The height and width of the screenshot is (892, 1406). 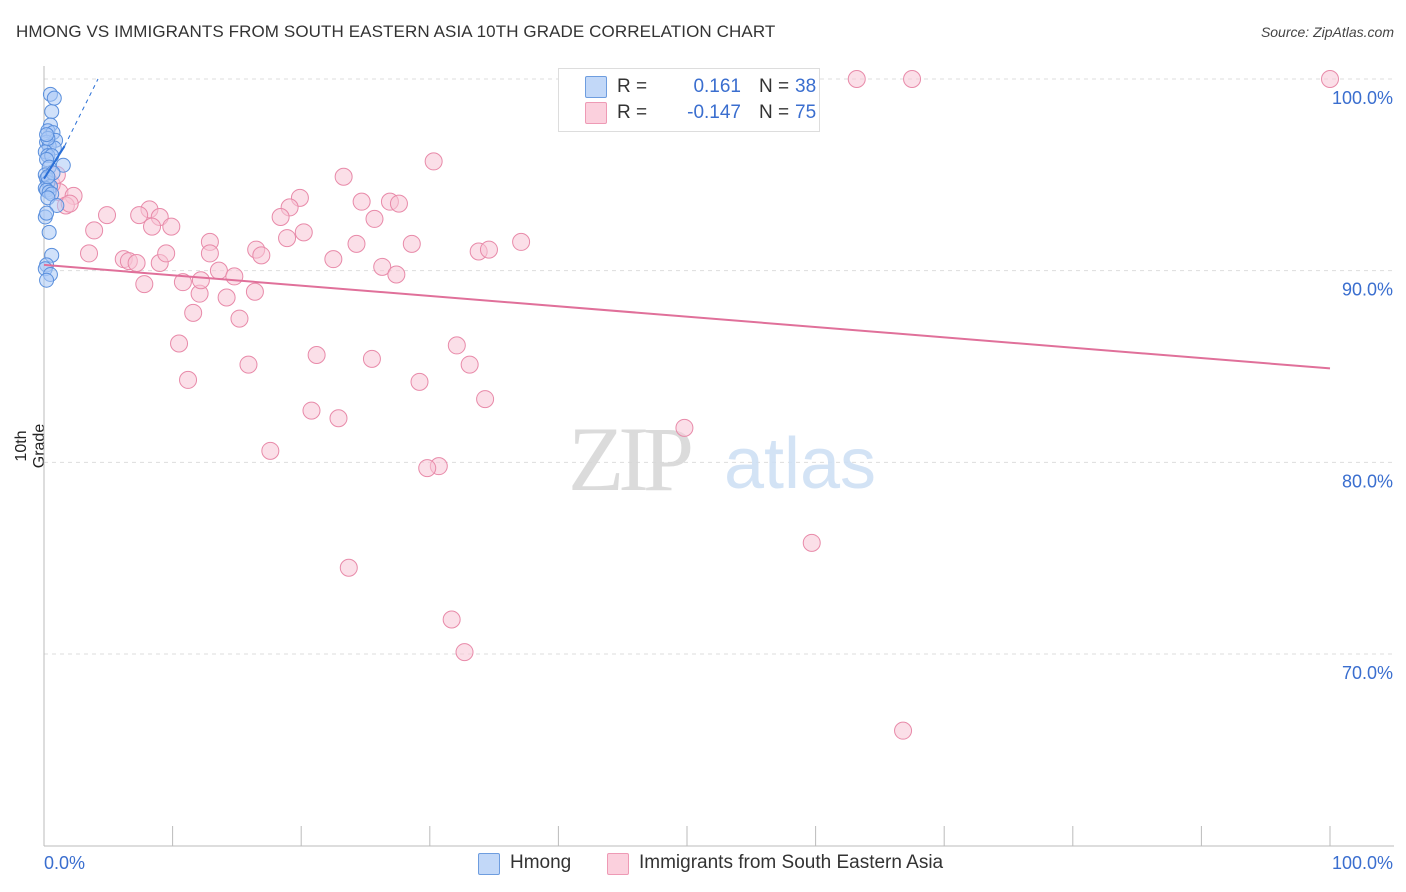 What do you see at coordinates (717, 86) in the screenshot?
I see `hmong-r-value: 0.161` at bounding box center [717, 86].